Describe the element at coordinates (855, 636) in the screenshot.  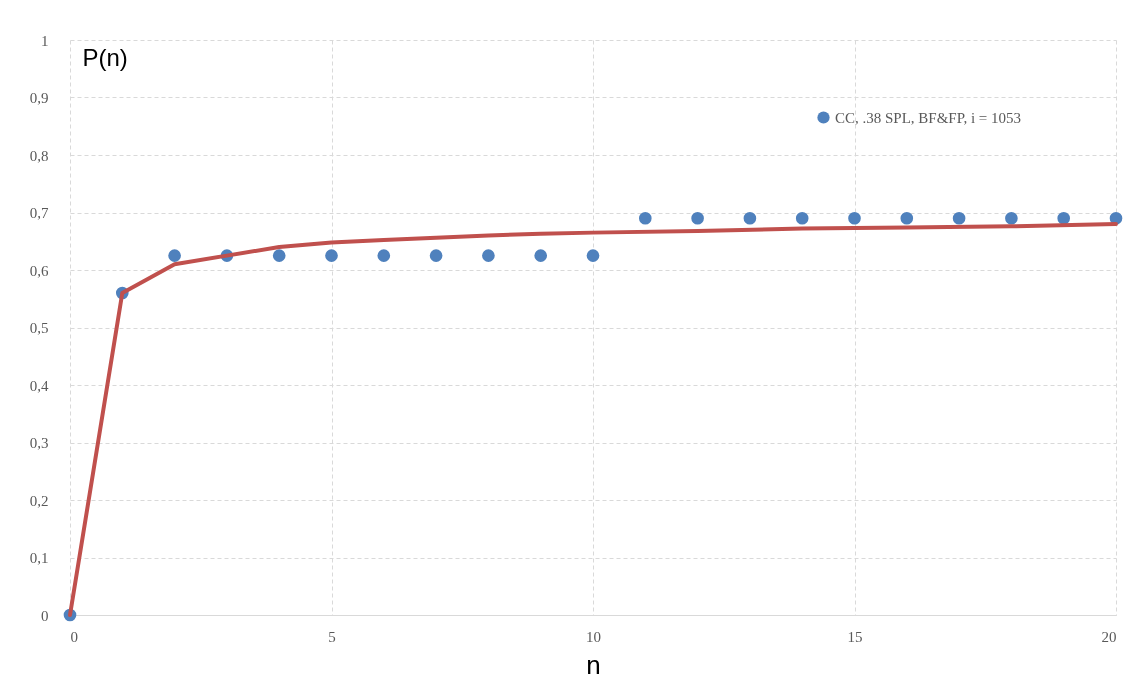
I see `x-tick-label: 15` at that location.